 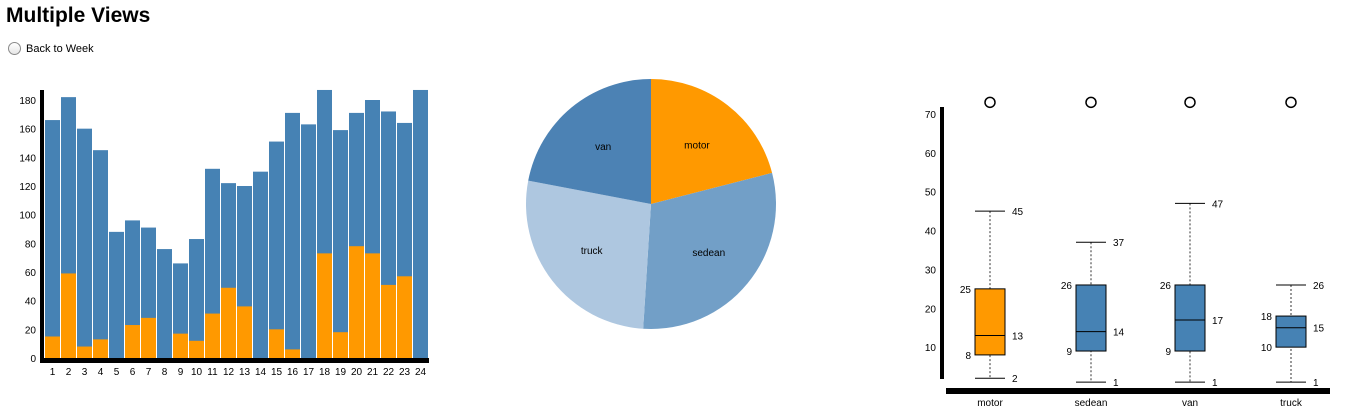 What do you see at coordinates (14, 48) in the screenshot?
I see `radio-button-icon` at bounding box center [14, 48].